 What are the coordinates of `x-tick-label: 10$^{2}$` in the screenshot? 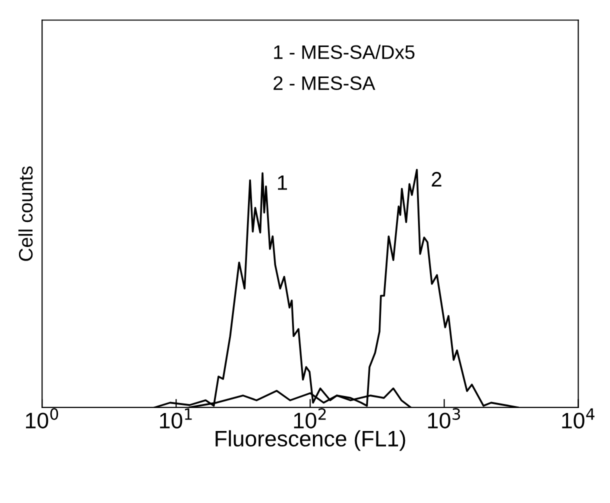 It's located at (310, 418).